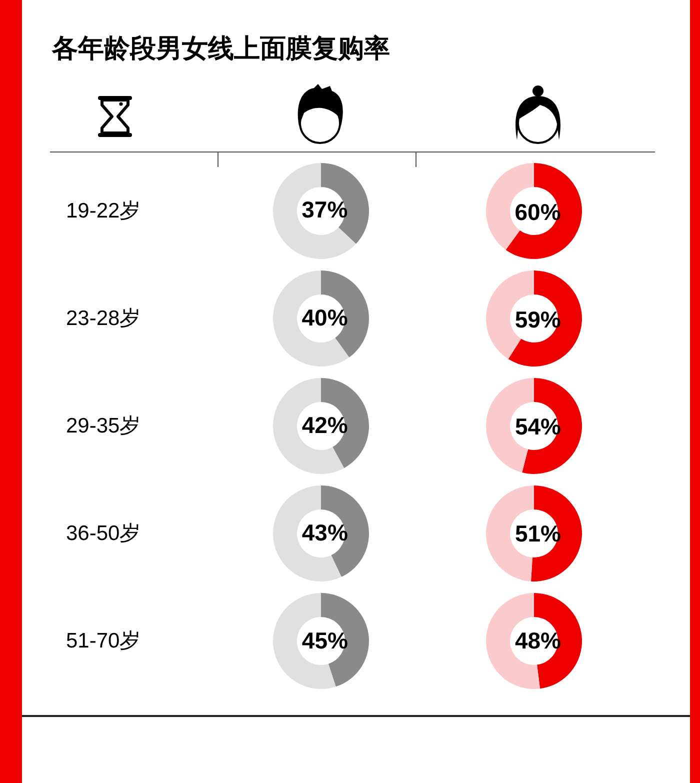  What do you see at coordinates (325, 533) in the screenshot?
I see `data-label: 43%` at bounding box center [325, 533].